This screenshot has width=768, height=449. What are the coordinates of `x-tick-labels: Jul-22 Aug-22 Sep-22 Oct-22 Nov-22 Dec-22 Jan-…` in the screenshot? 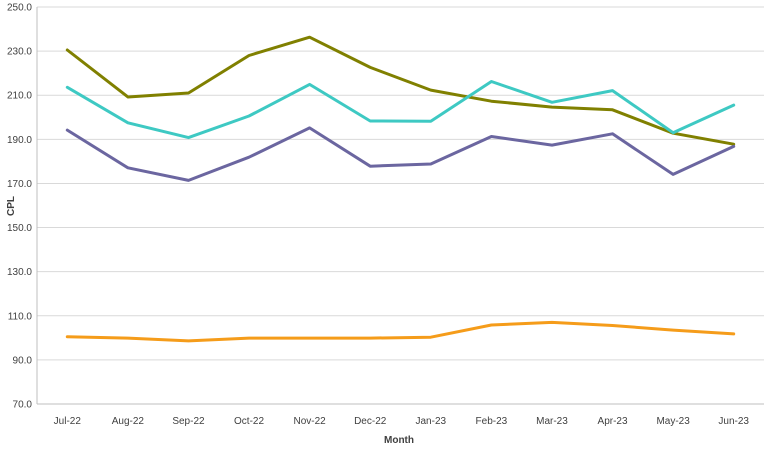 It's located at (402, 421).